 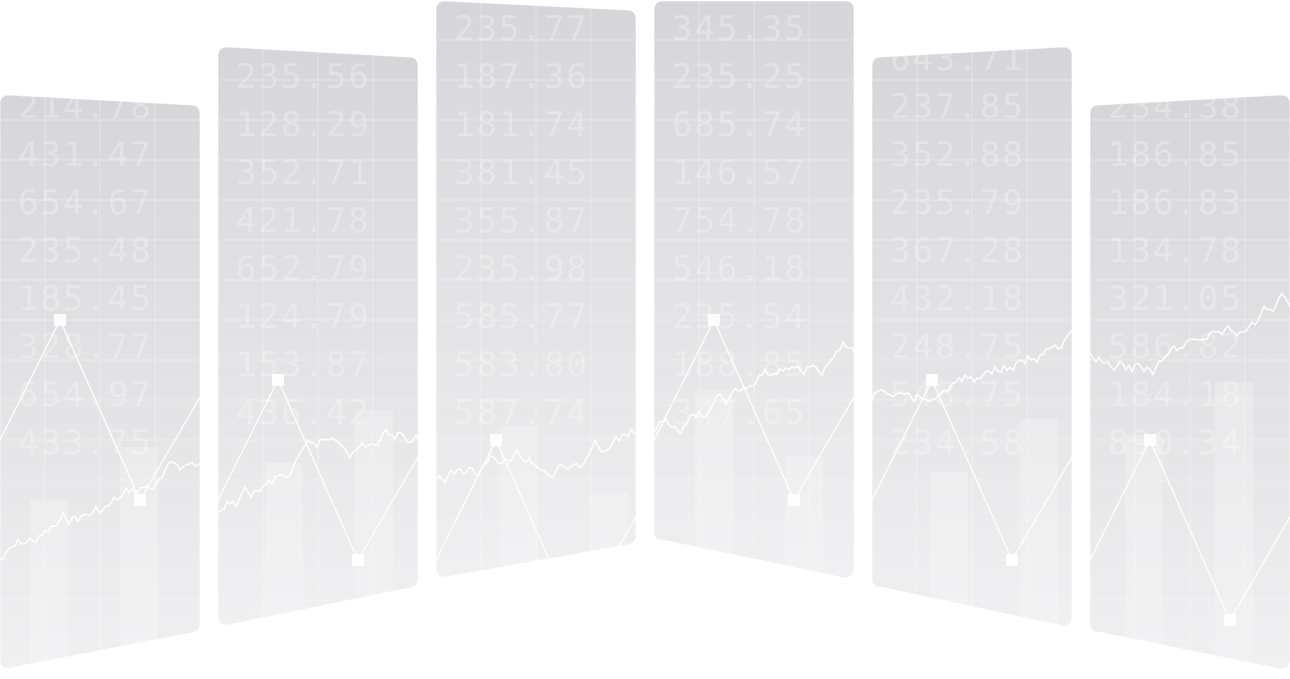 I want to click on ticker-value: 583.80, so click(x=521, y=365).